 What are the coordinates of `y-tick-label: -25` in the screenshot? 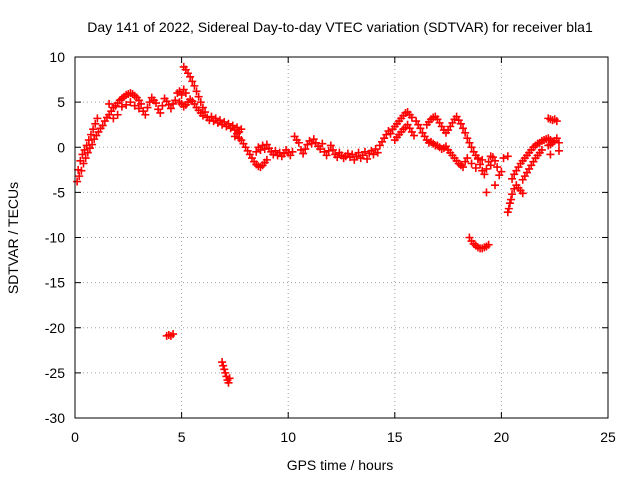 It's located at (55, 373).